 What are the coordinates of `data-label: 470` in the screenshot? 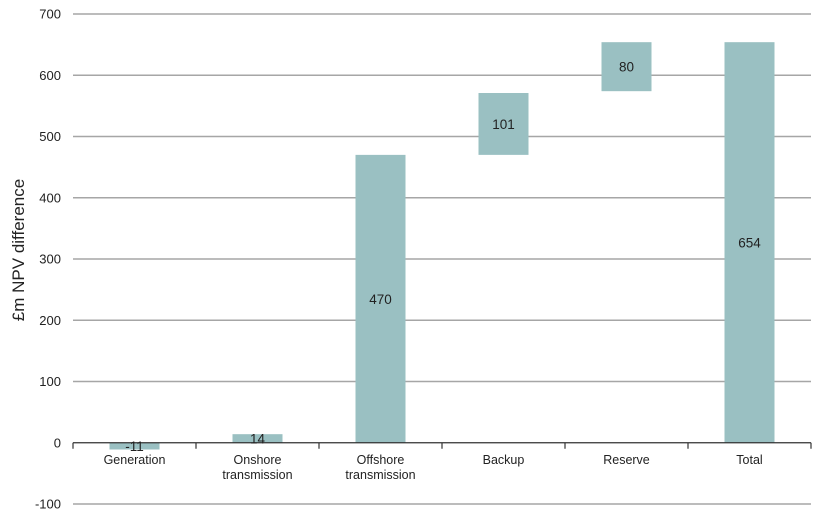 It's located at (380, 299).